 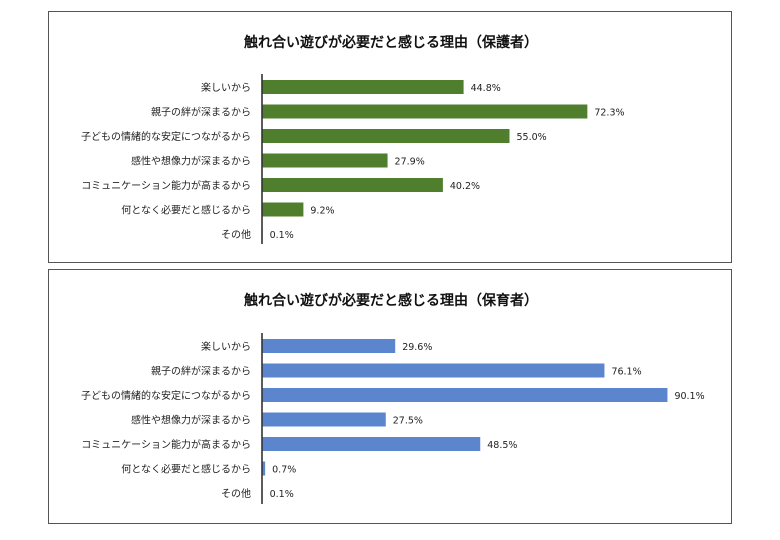 What do you see at coordinates (410, 162) in the screenshot?
I see `data-label: 27.9%` at bounding box center [410, 162].